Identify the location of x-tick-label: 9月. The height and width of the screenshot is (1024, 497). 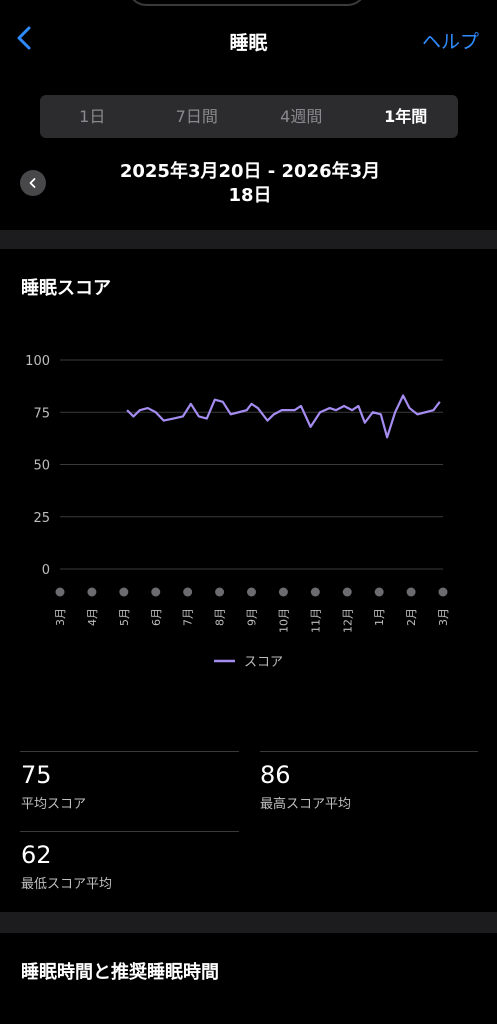
(252, 617).